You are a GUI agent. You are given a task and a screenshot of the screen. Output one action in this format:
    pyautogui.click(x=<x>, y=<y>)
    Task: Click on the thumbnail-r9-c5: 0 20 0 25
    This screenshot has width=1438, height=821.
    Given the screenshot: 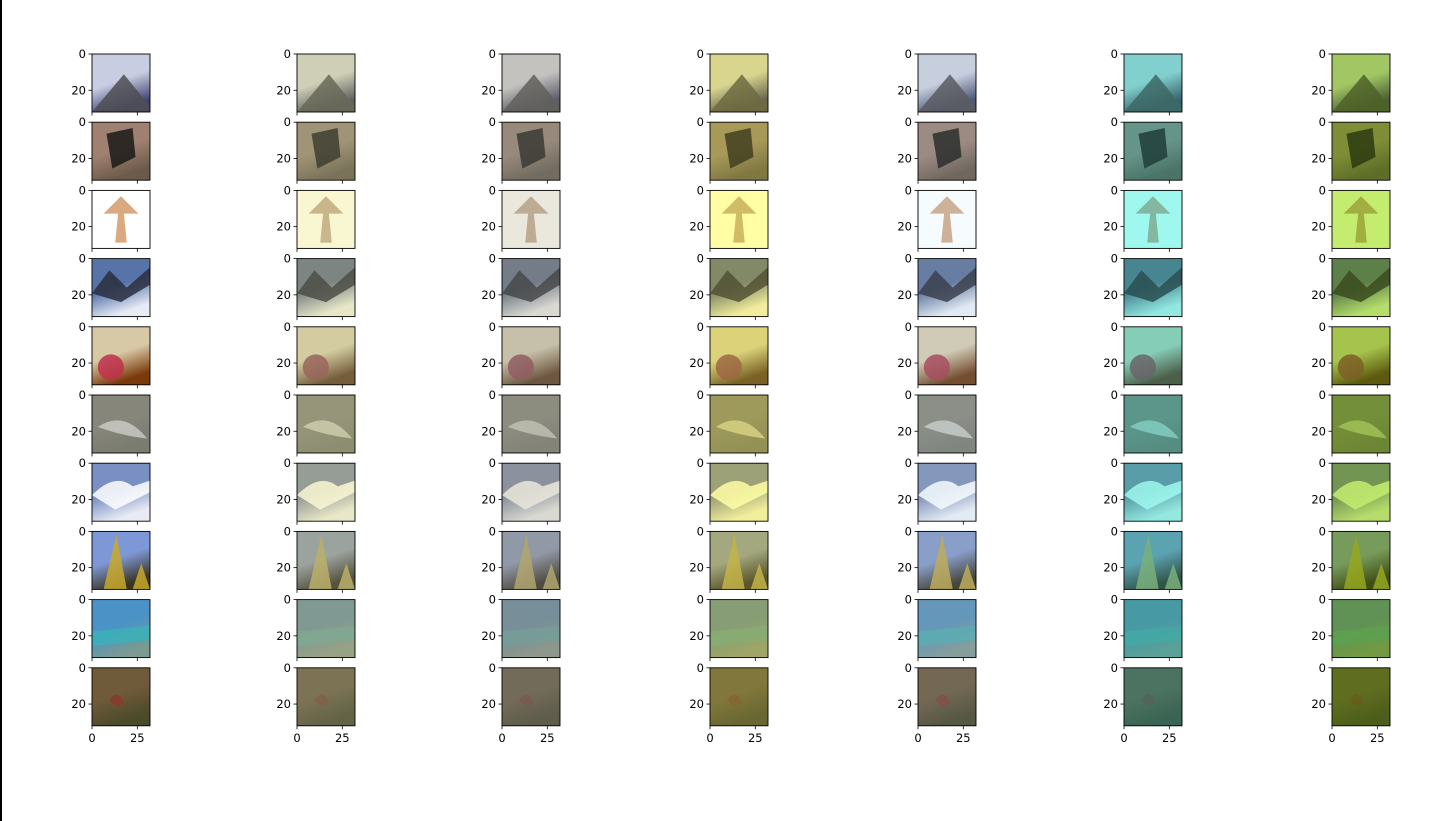 What is the action you would take?
    pyautogui.click(x=1143, y=703)
    